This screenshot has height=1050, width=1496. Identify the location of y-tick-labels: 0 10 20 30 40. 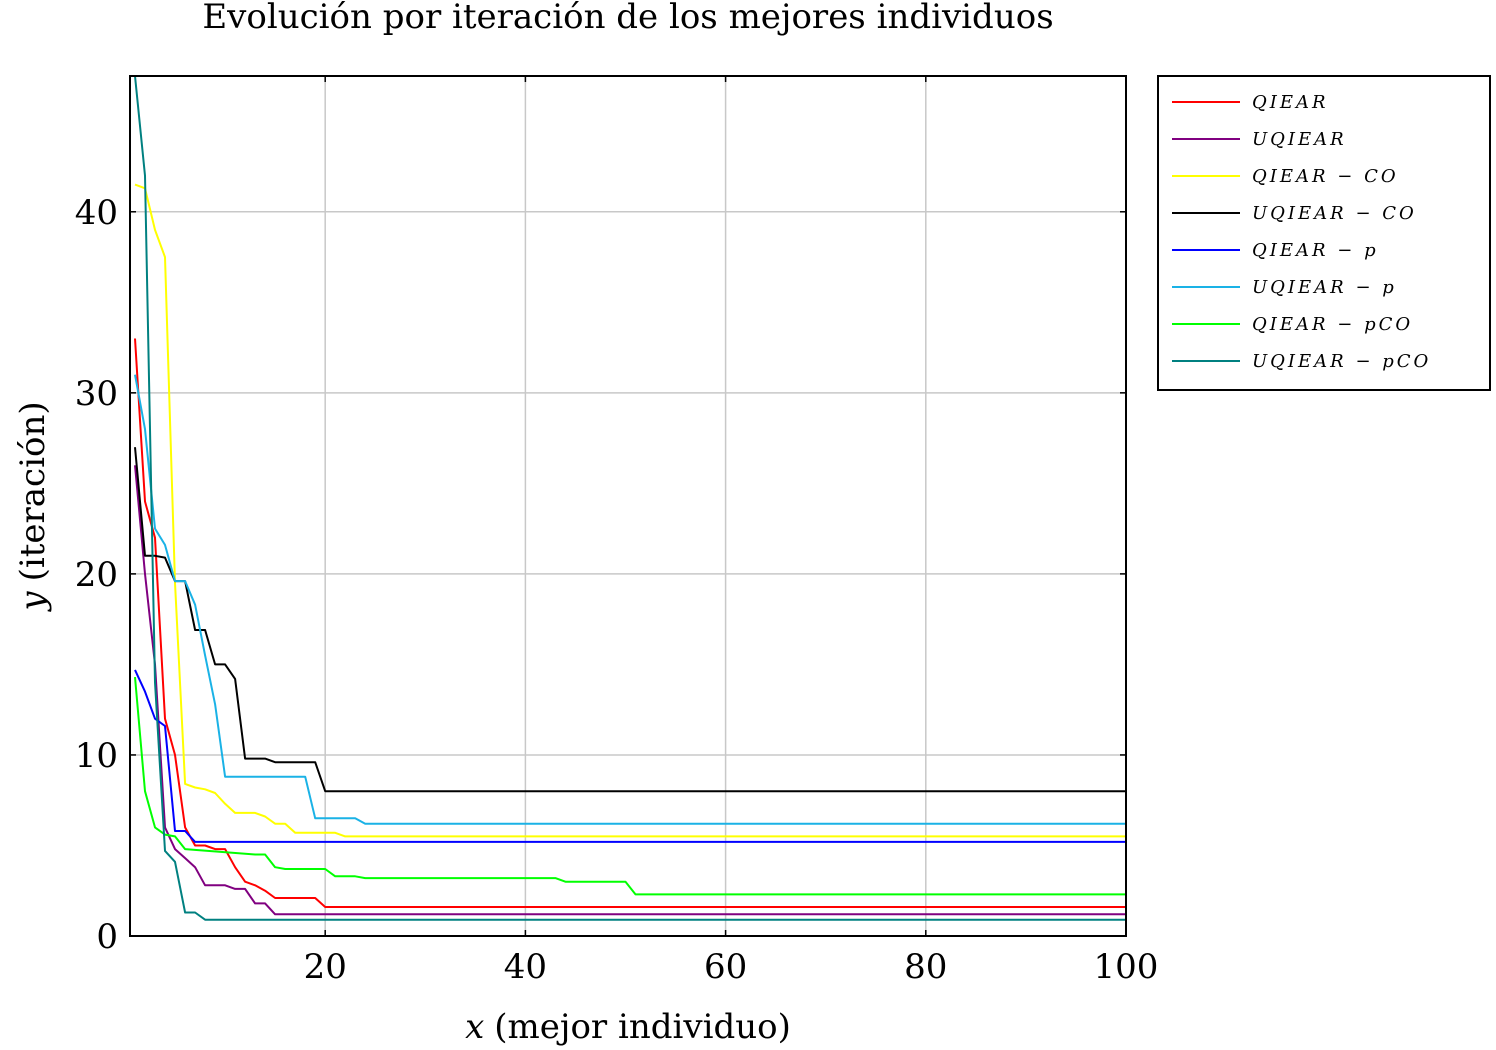
(96, 575).